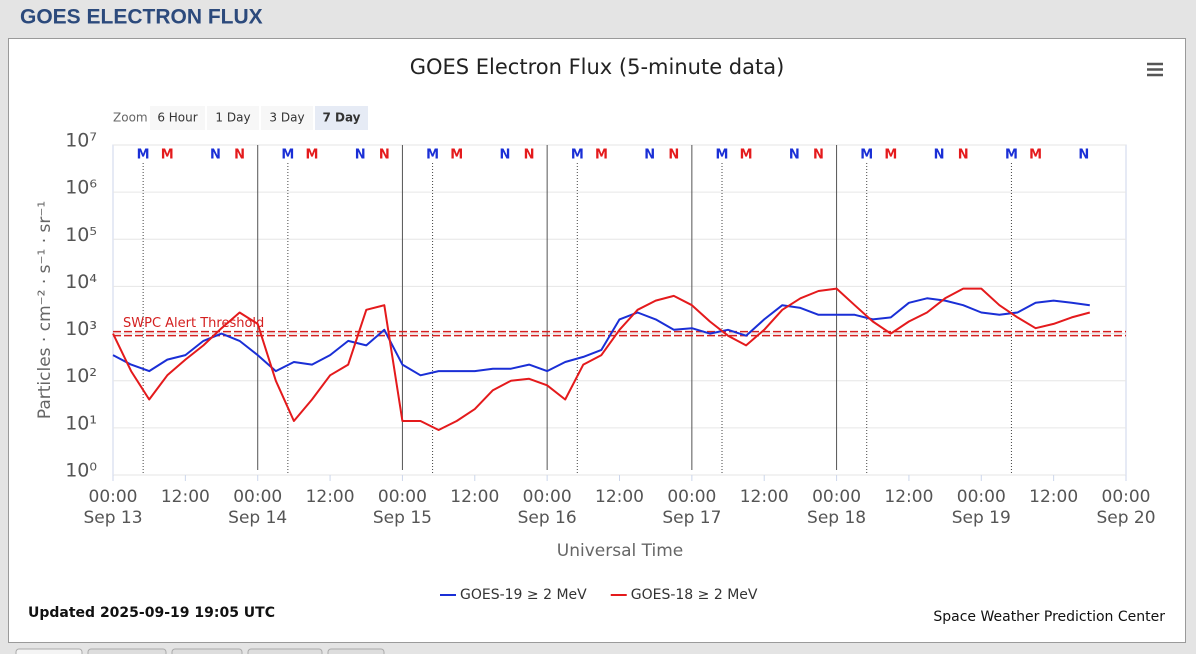  What do you see at coordinates (81, 188) in the screenshot?
I see `y-tick-label: 10⁶` at bounding box center [81, 188].